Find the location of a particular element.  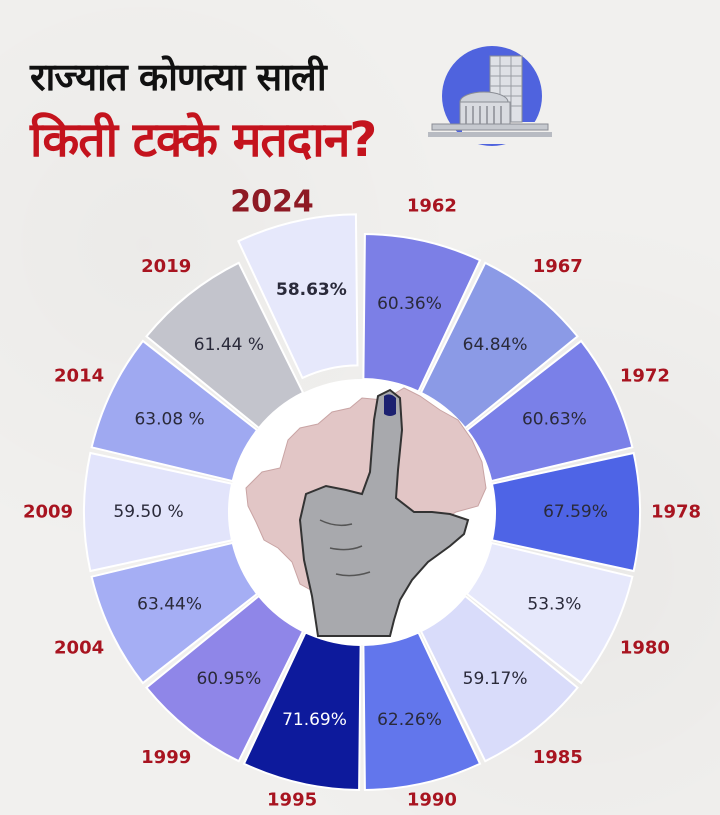

slice-label-1980: 53.3% is located at coordinates (554, 605).